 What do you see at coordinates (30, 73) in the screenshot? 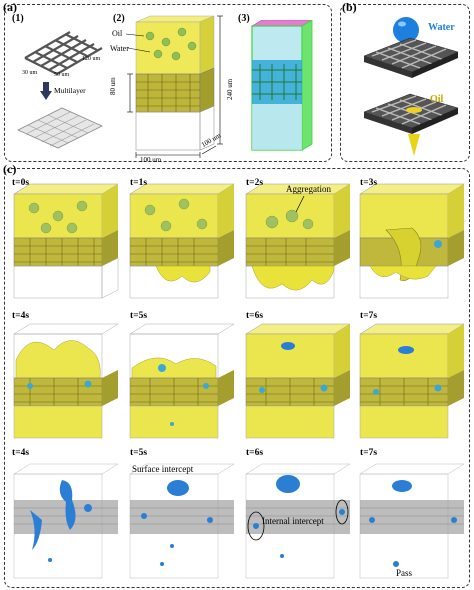
I see `dim-30um: 30 um` at bounding box center [30, 73].